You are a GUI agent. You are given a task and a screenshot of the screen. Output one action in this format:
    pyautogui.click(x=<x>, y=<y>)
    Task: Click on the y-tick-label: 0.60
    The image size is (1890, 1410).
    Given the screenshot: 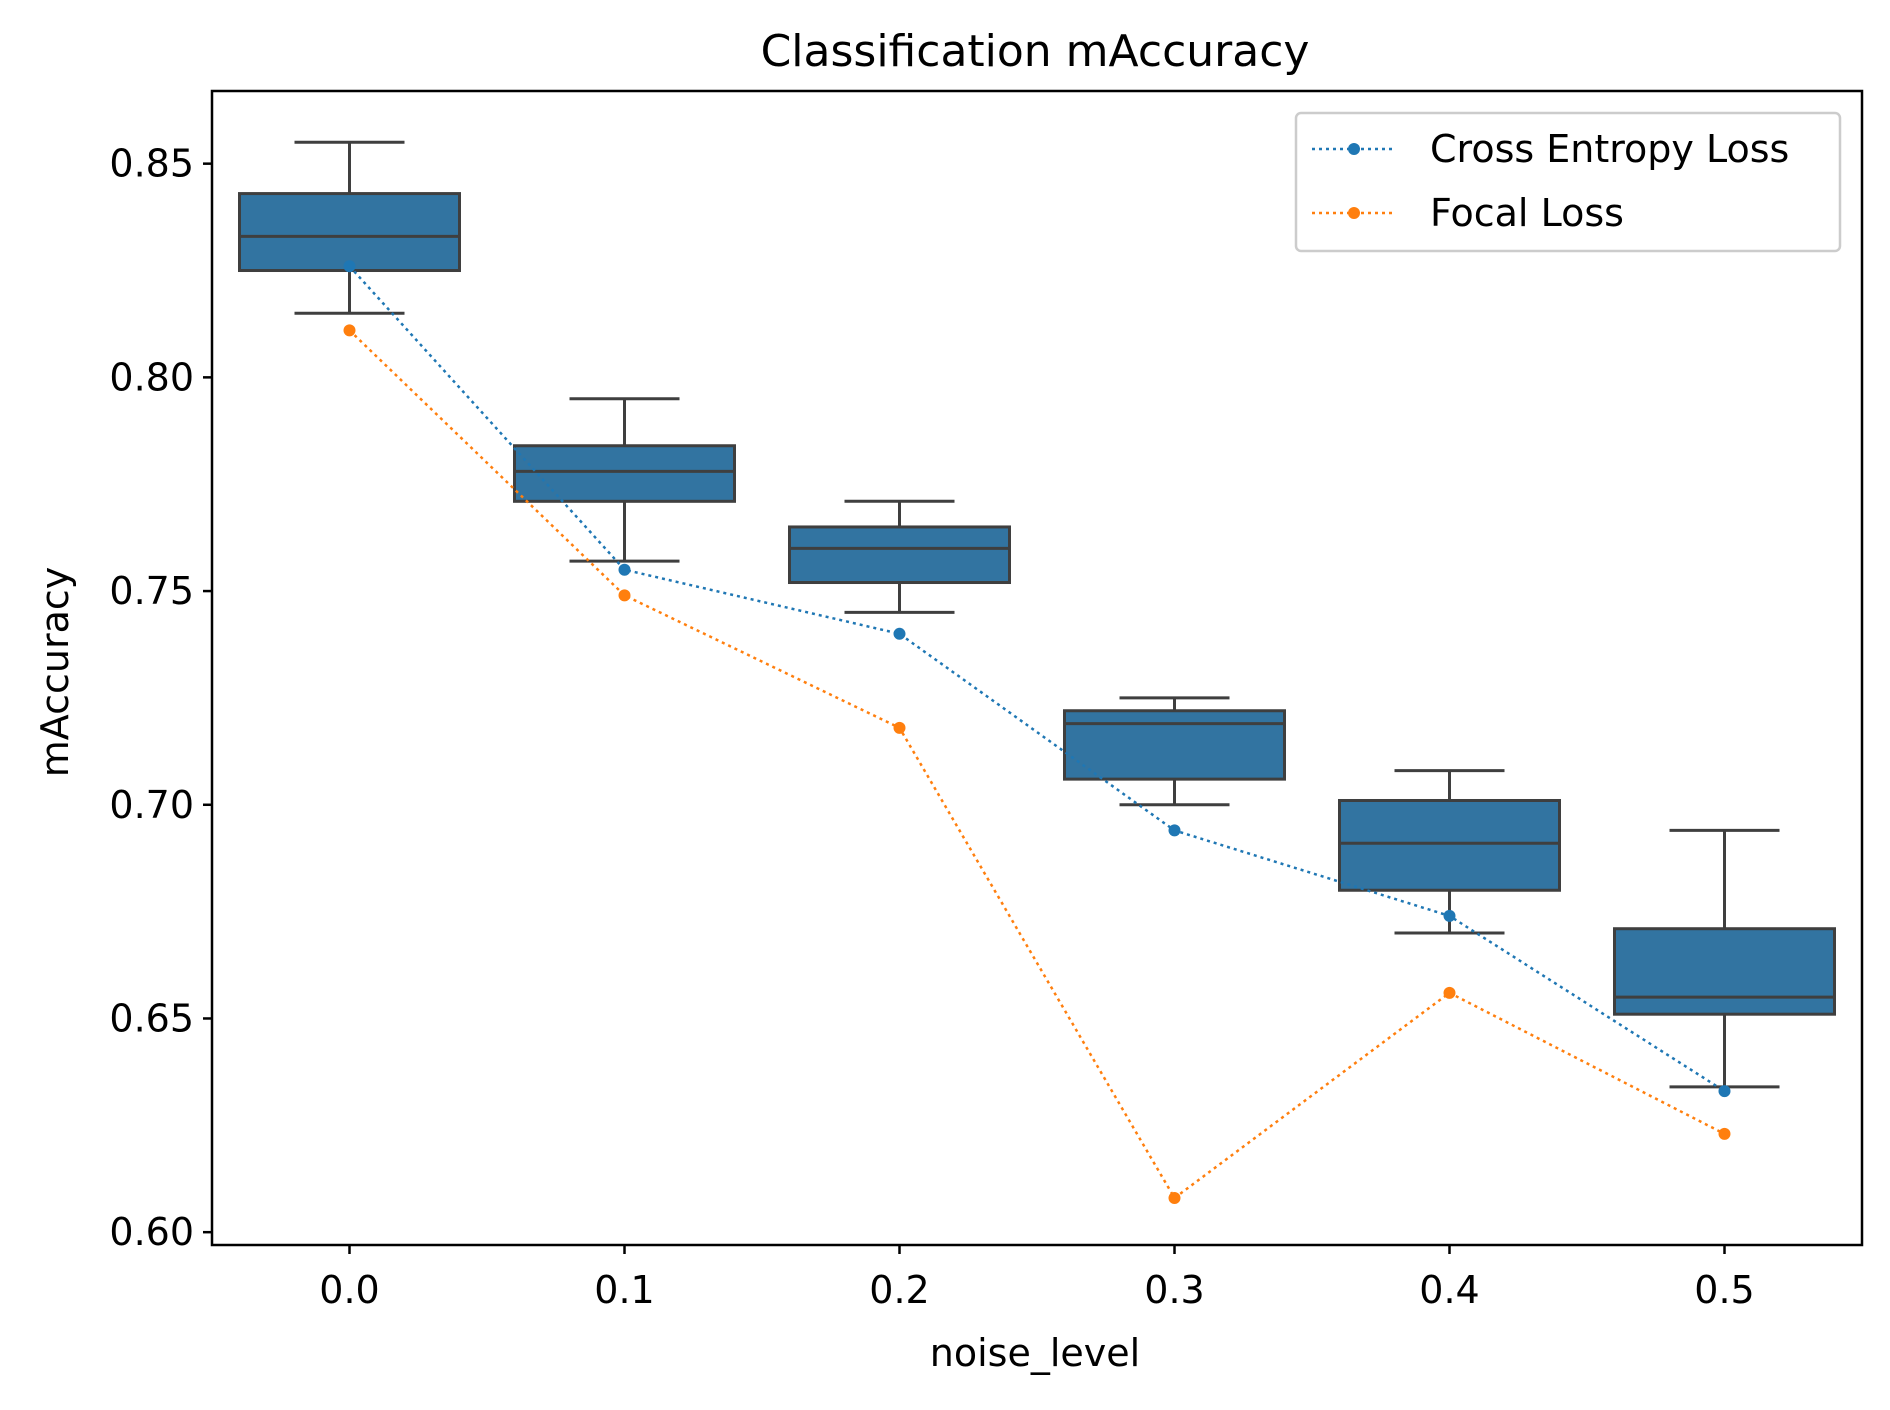 What is the action you would take?
    pyautogui.click(x=151, y=1232)
    